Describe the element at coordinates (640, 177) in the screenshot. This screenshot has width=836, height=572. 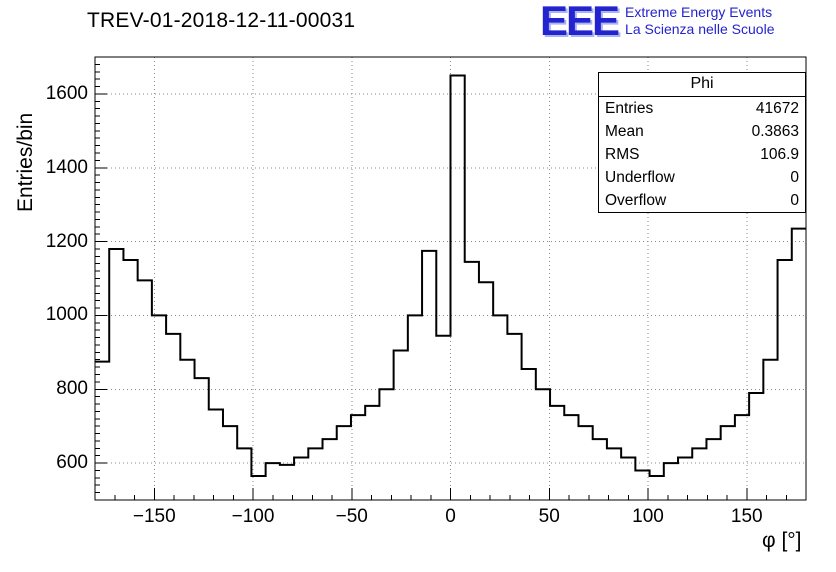
I see `stats-label: Underflow` at that location.